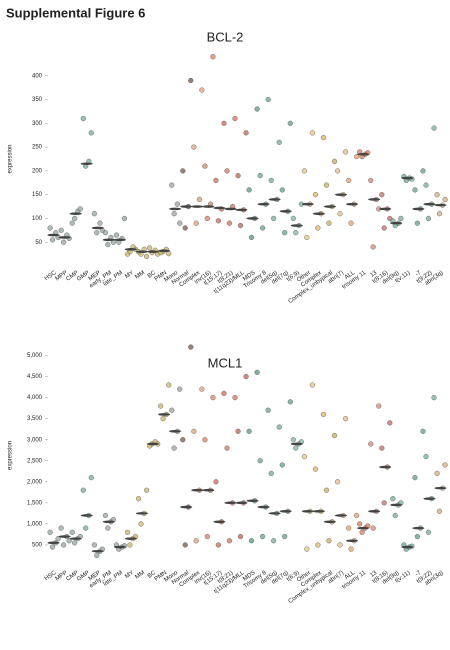 The height and width of the screenshot is (650, 450). I want to click on chart-title: MCL1, so click(225, 362).